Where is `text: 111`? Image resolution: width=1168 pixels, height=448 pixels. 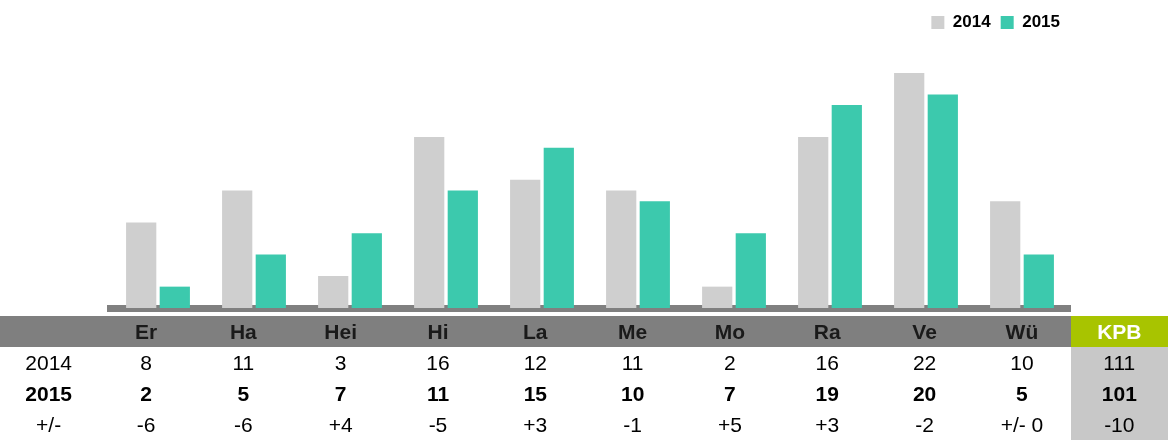 text: 111 is located at coordinates (1119, 362).